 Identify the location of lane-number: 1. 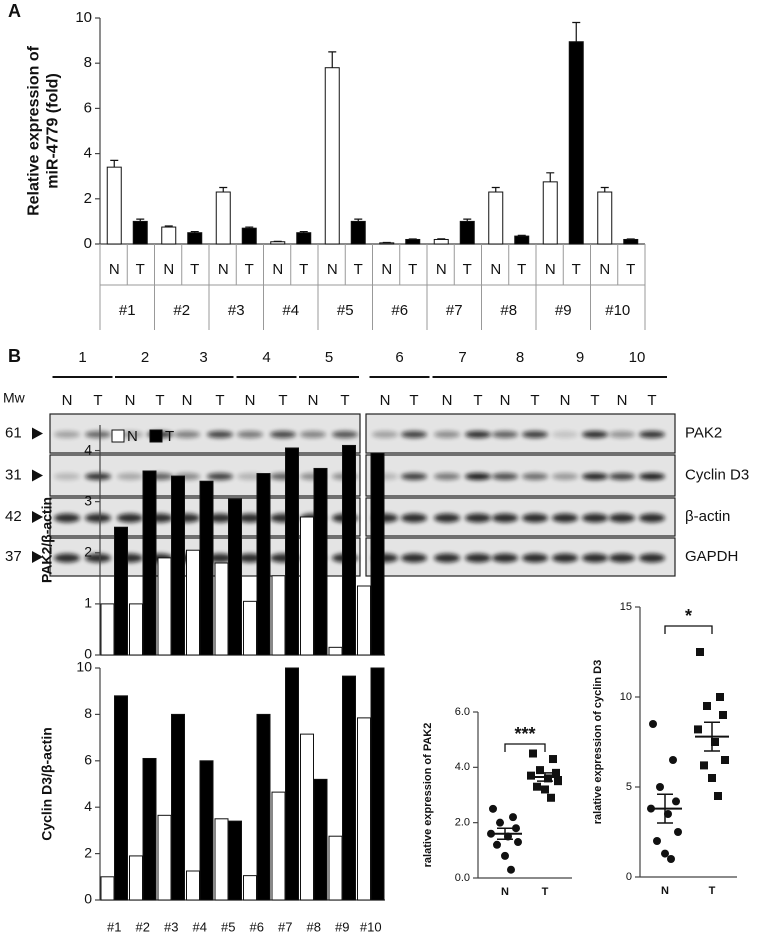
(82, 357).